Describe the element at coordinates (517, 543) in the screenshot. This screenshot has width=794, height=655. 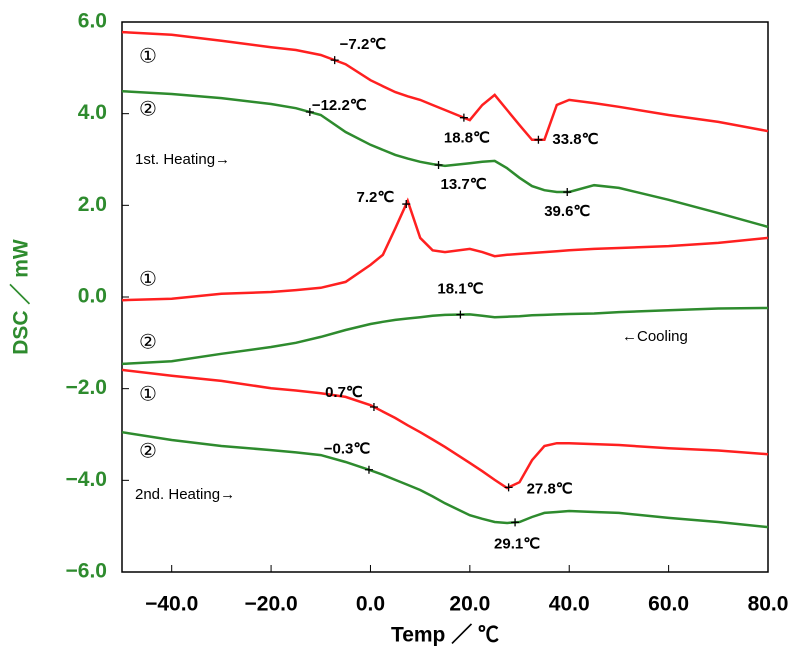
I see `point-label: 29.1℃` at that location.